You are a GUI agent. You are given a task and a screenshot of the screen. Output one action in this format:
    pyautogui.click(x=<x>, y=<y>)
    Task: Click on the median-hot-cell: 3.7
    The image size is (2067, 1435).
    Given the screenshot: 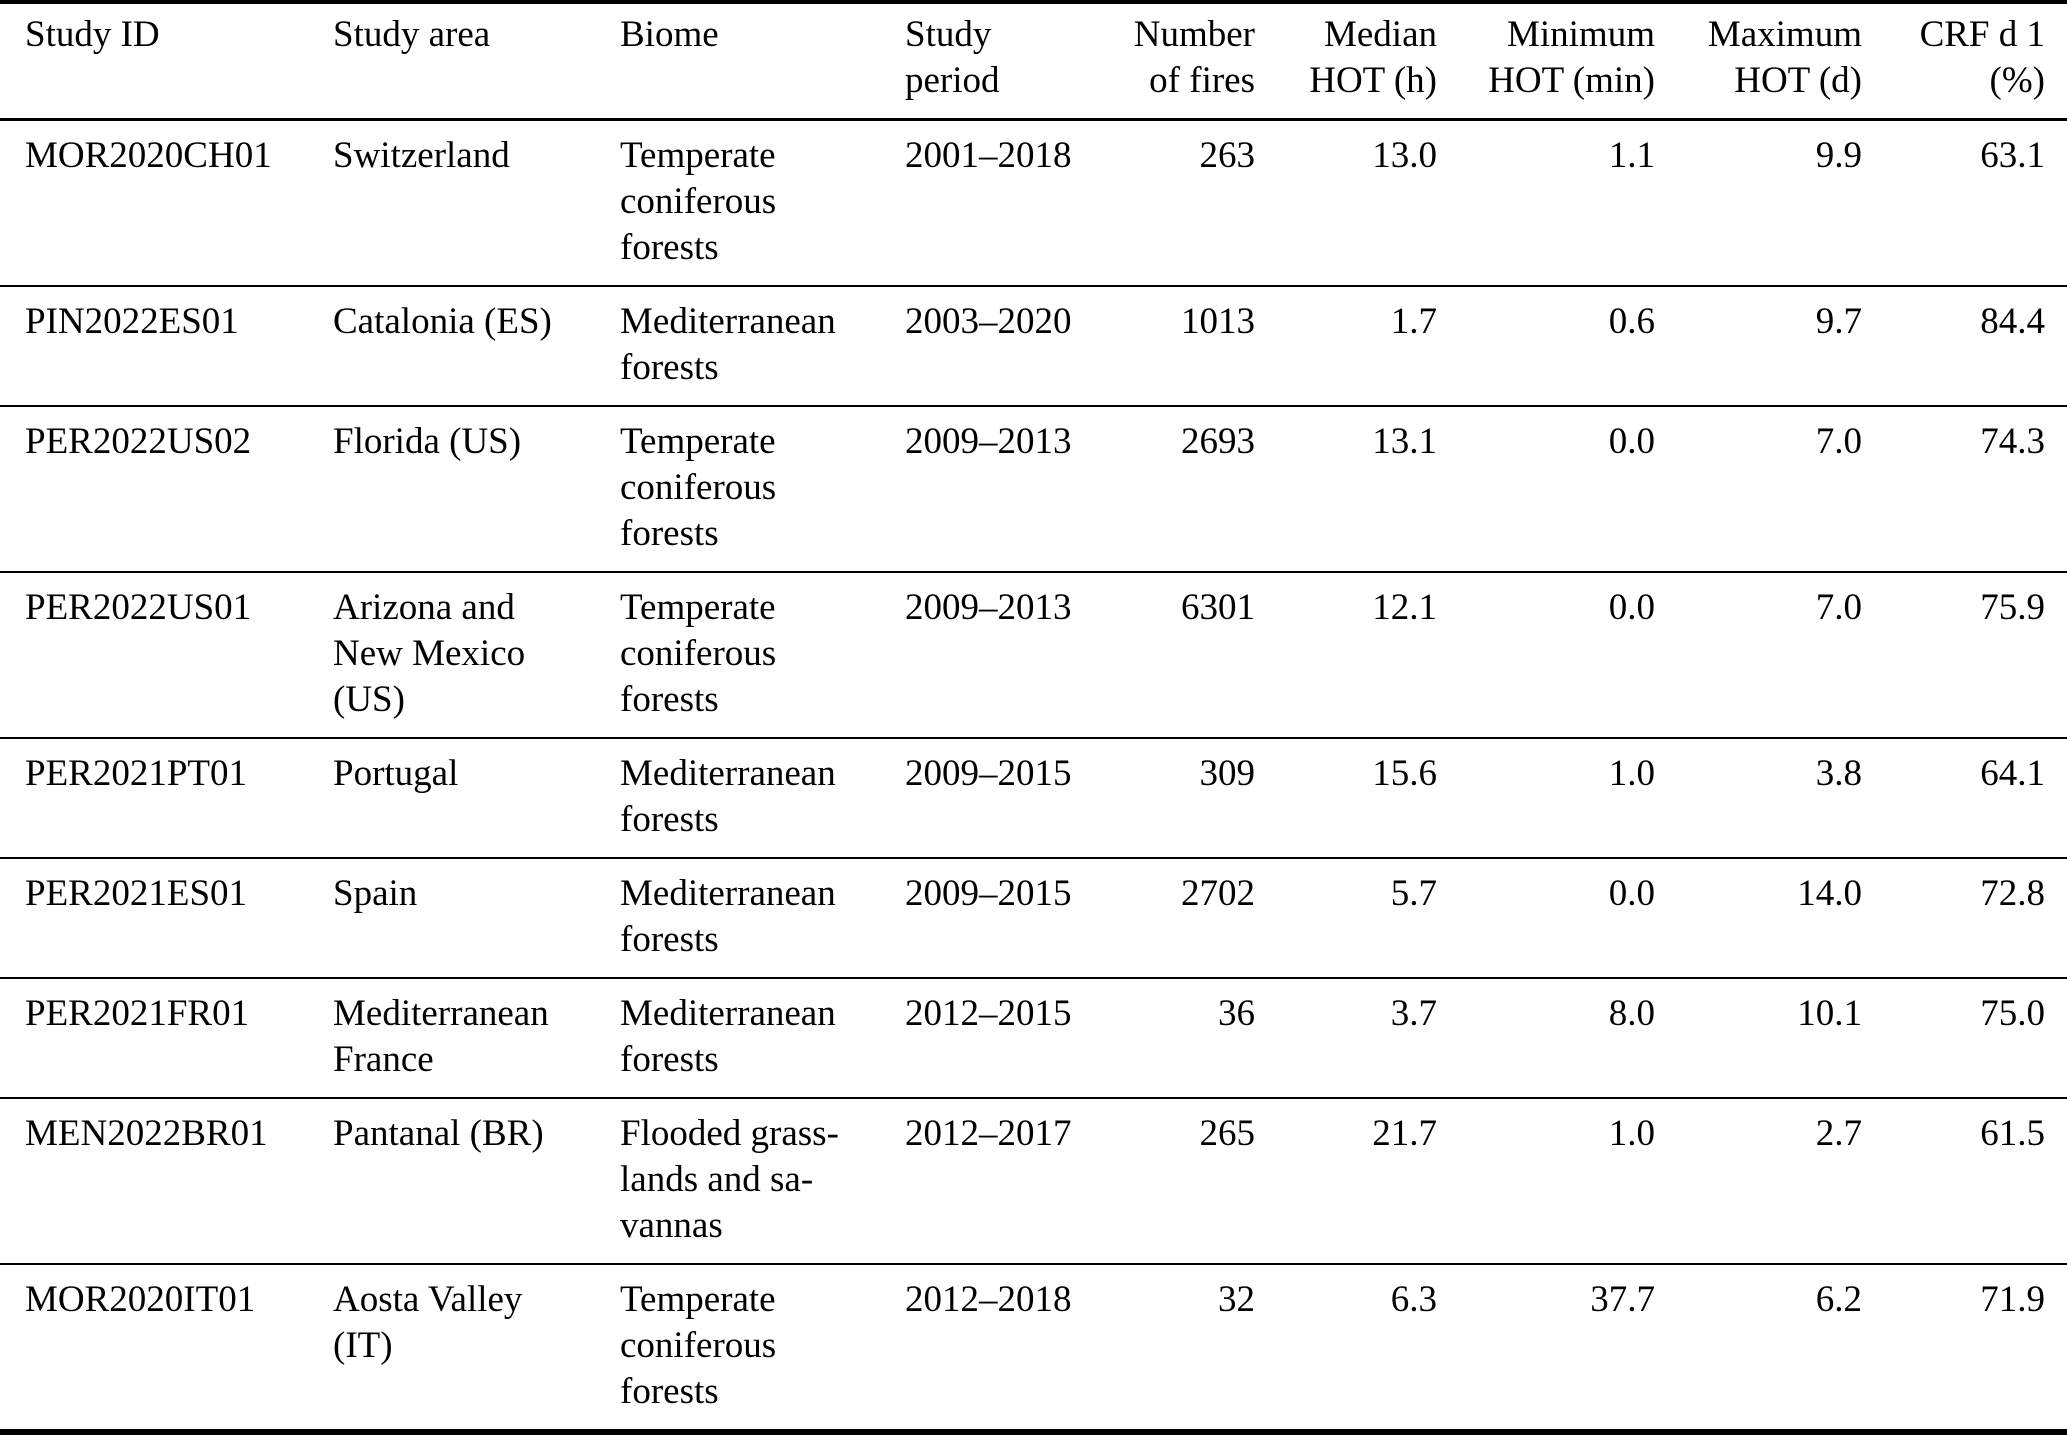 What is the action you would take?
    pyautogui.click(x=1413, y=1013)
    